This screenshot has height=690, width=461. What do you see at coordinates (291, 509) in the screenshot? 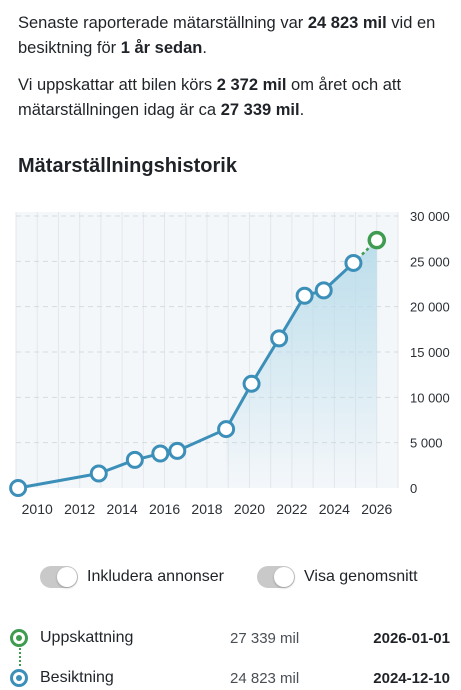
I see `x-tick-label: 2022` at bounding box center [291, 509].